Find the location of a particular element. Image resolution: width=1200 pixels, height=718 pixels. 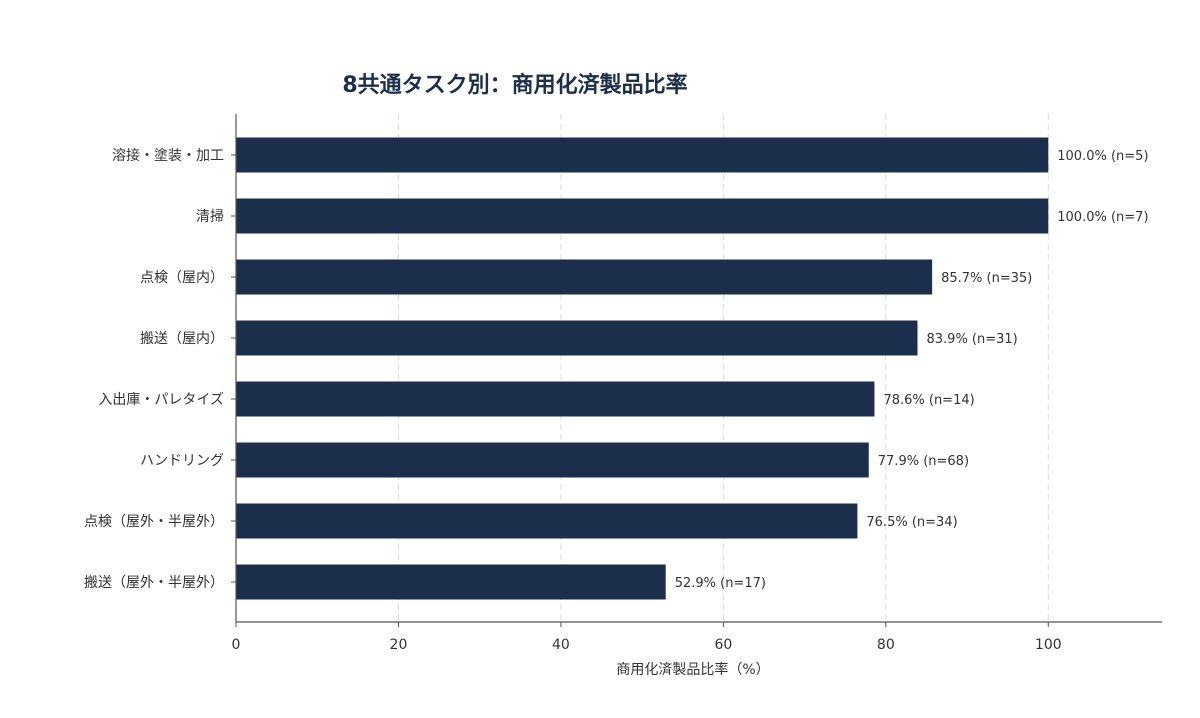

x-tick-label: 100 is located at coordinates (1048, 645).